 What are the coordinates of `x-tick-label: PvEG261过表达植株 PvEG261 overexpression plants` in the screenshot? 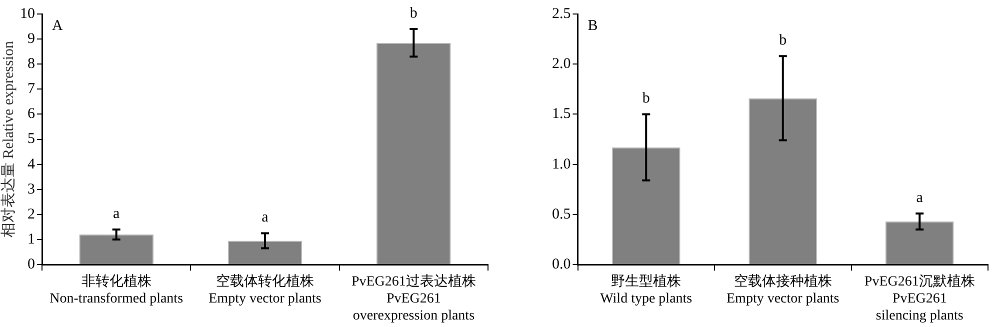 It's located at (413, 299).